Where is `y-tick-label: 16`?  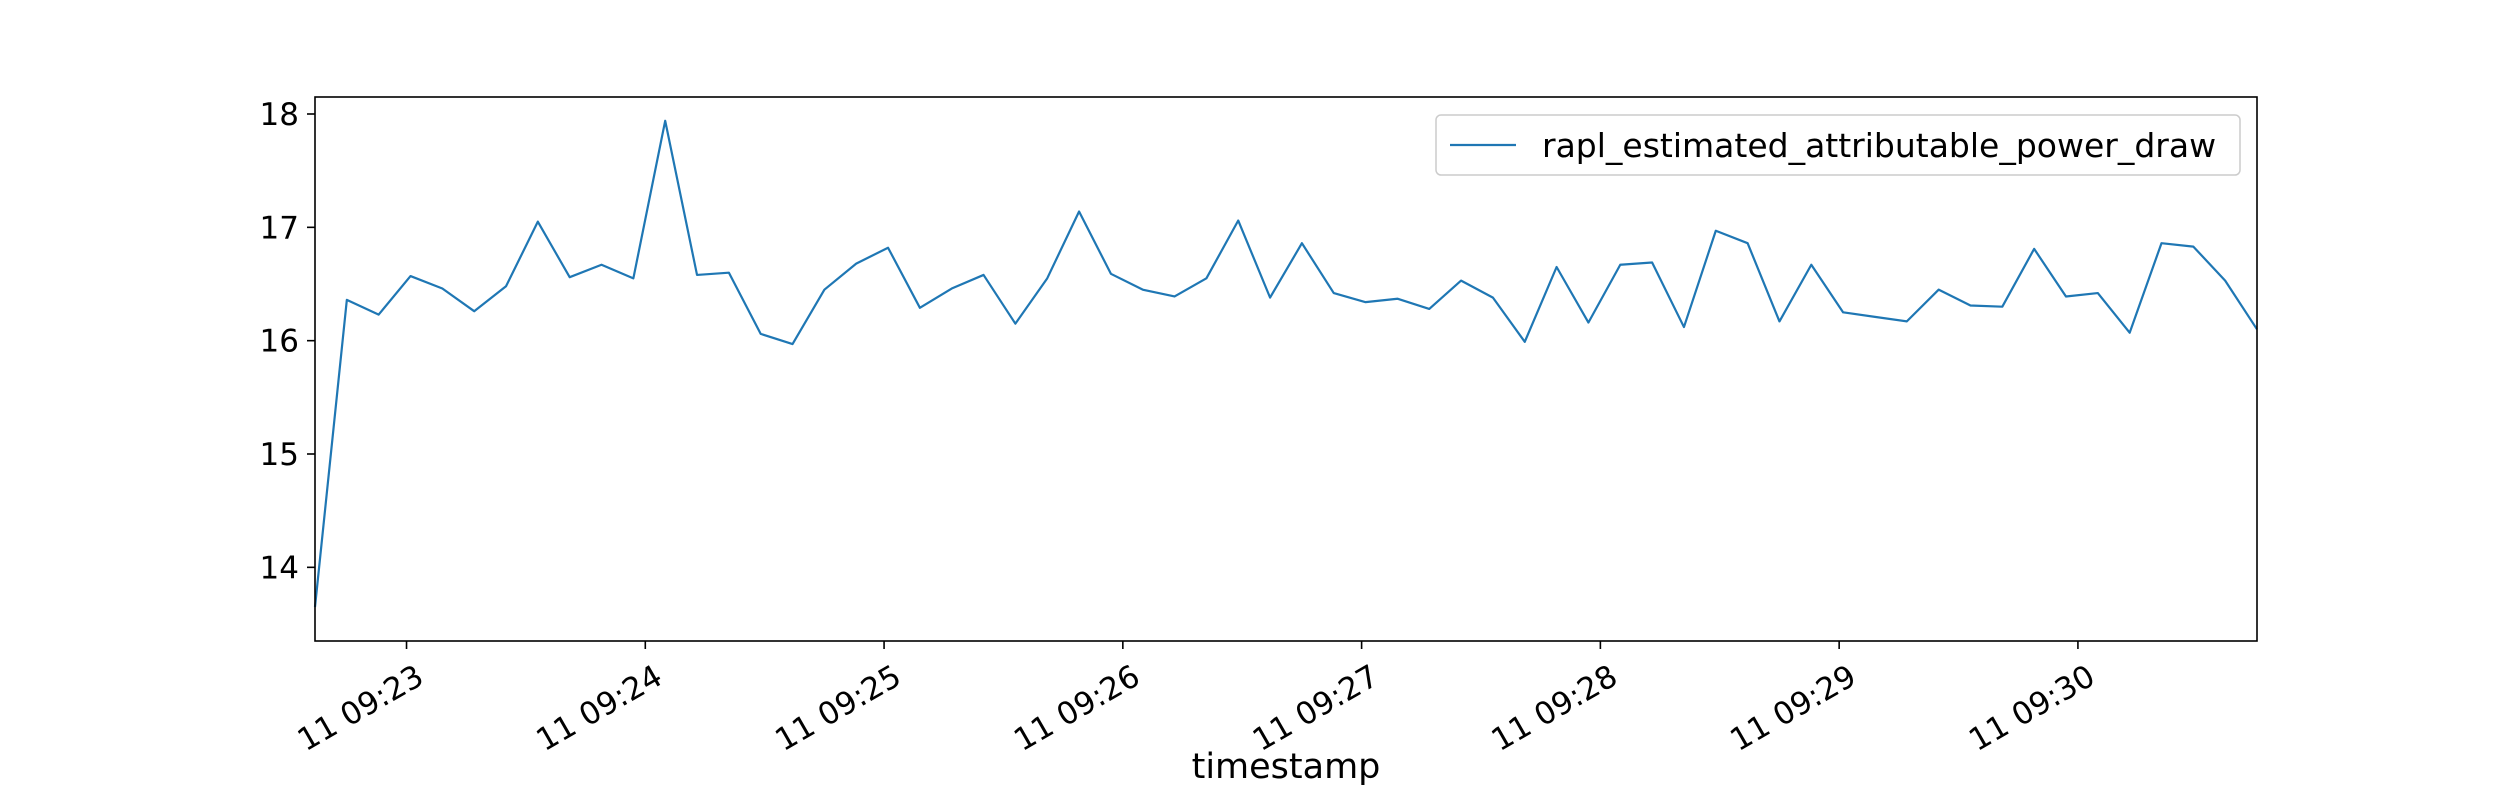
y-tick-label: 16 is located at coordinates (279, 342).